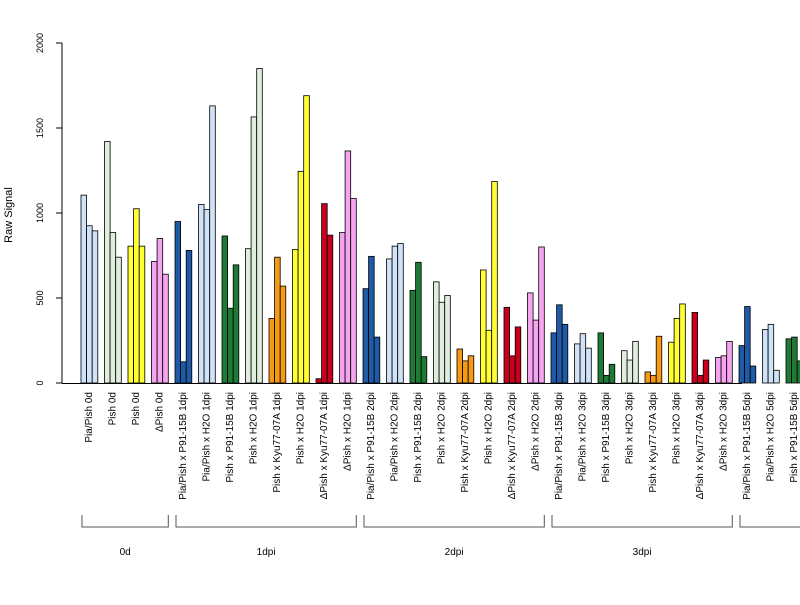 This screenshot has height=605, width=800. What do you see at coordinates (723, 431) in the screenshot?
I see `x-tick-label: ΔPish x H2O 3dpi` at bounding box center [723, 431].